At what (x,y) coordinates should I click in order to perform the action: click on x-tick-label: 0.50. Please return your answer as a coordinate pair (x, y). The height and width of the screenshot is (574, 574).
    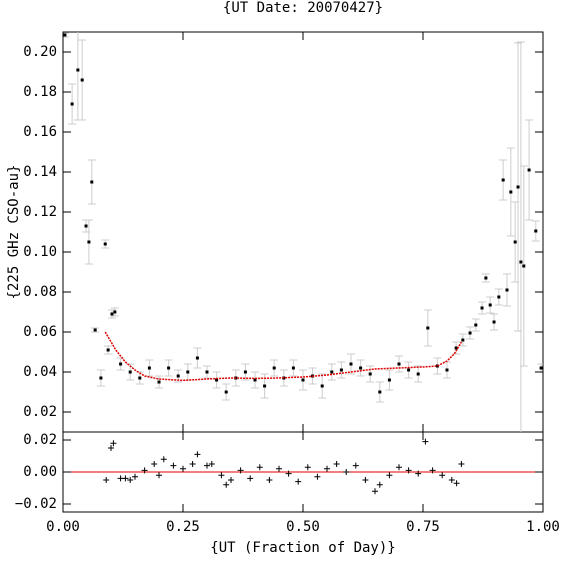
    Looking at the image, I should click on (303, 527).